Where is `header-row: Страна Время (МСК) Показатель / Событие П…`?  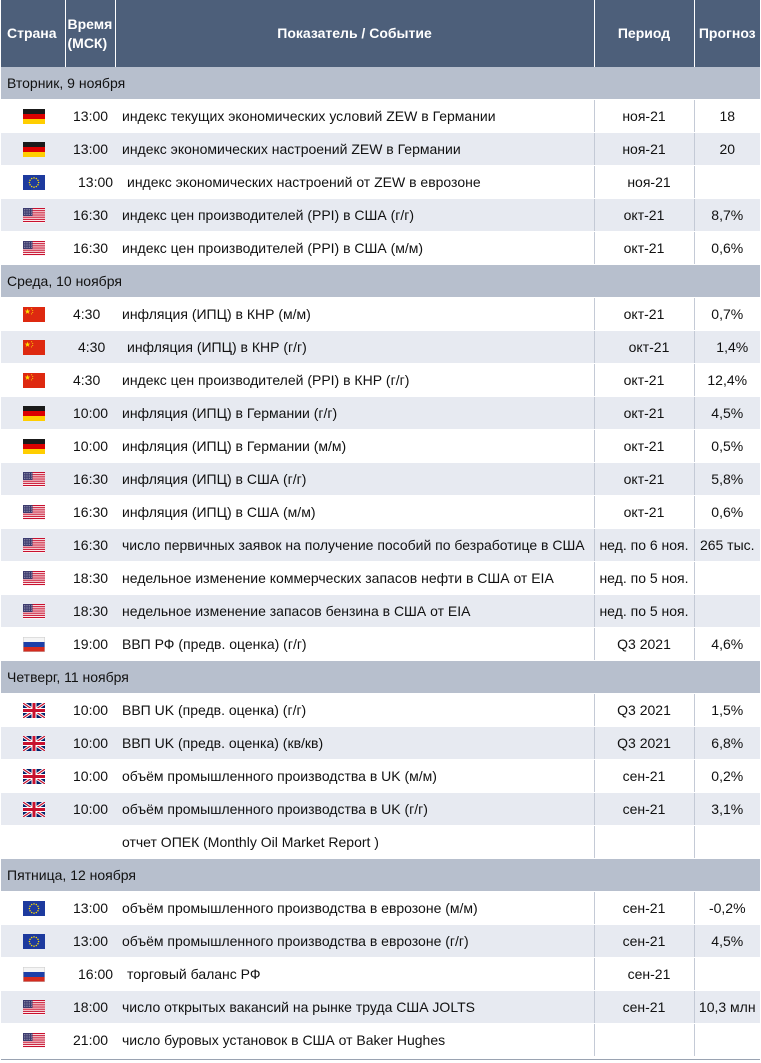
header-row: Страна Время (МСК) Показатель / Событие П… is located at coordinates (380, 33).